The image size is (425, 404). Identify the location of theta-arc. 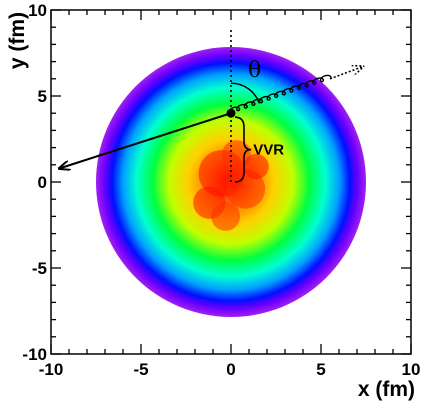
(245, 93).